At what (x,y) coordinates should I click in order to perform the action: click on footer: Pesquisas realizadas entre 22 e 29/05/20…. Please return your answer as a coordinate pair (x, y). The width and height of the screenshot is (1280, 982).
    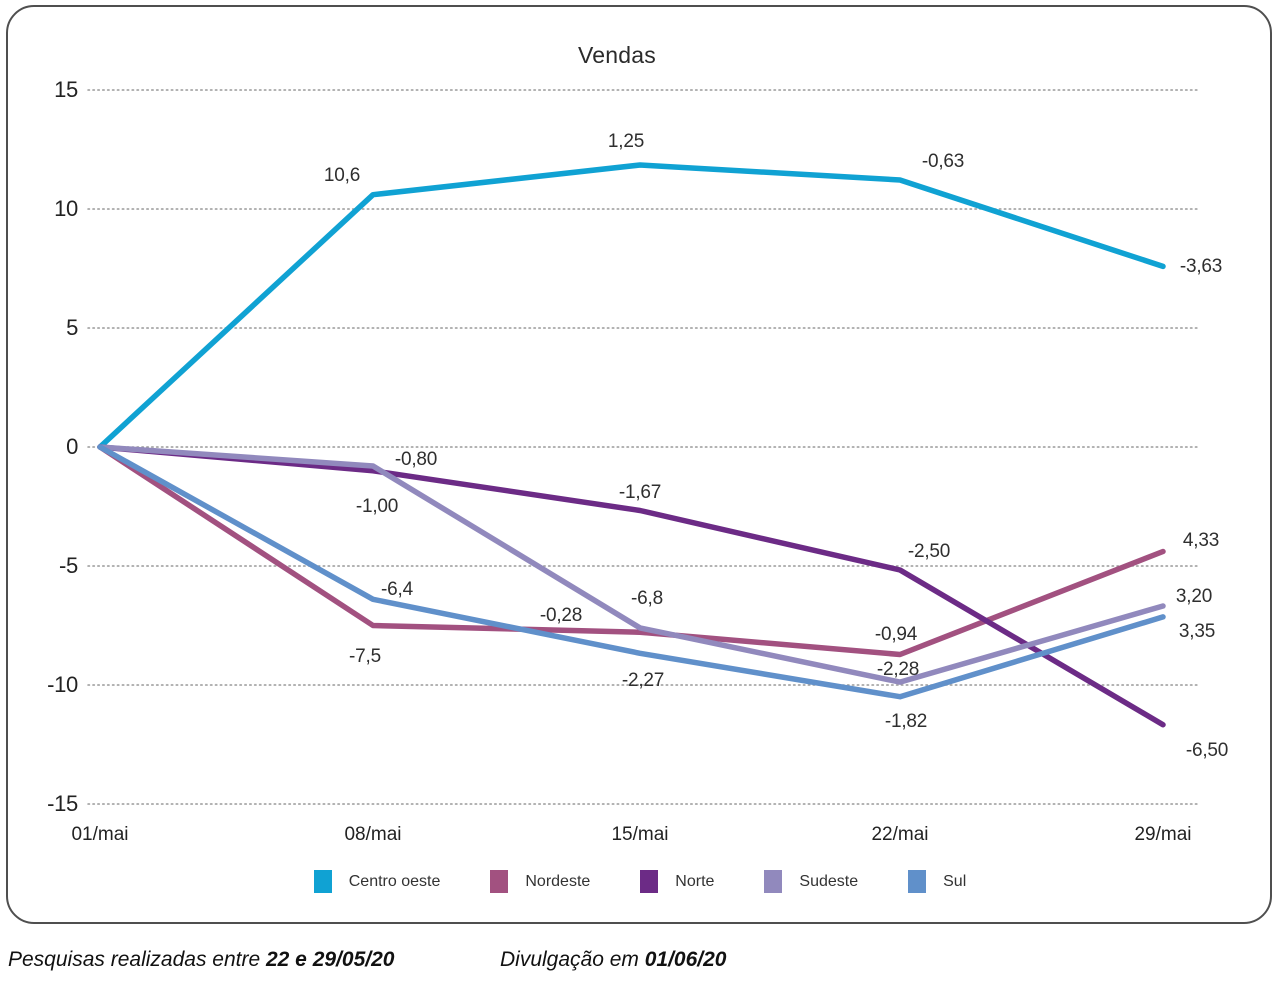
    Looking at the image, I should click on (640, 965).